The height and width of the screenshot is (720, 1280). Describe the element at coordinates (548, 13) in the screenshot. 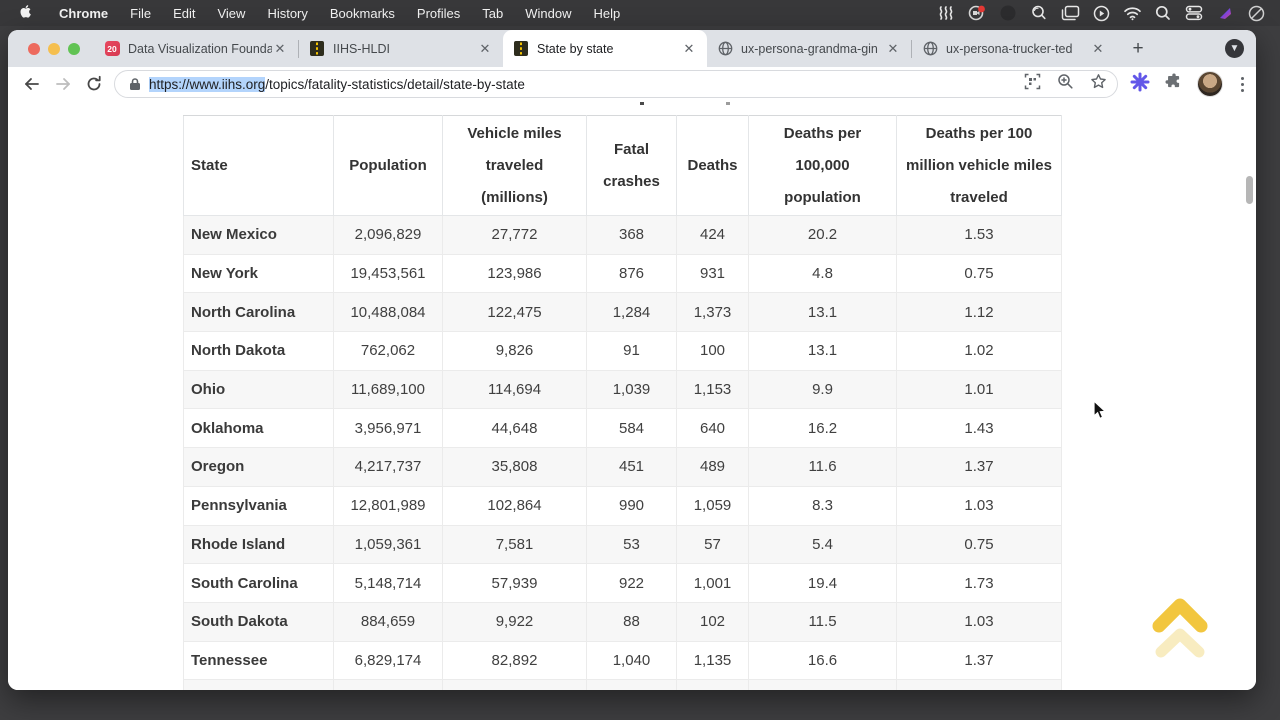

I see `menubar-item-window: Window` at that location.